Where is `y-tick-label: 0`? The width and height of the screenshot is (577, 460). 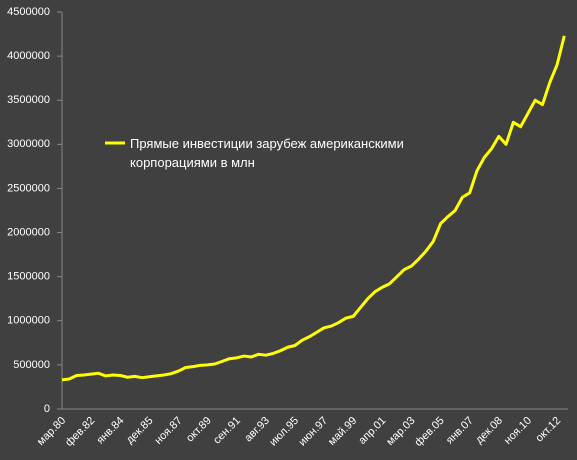 y-tick-label: 0 is located at coordinates (47, 409).